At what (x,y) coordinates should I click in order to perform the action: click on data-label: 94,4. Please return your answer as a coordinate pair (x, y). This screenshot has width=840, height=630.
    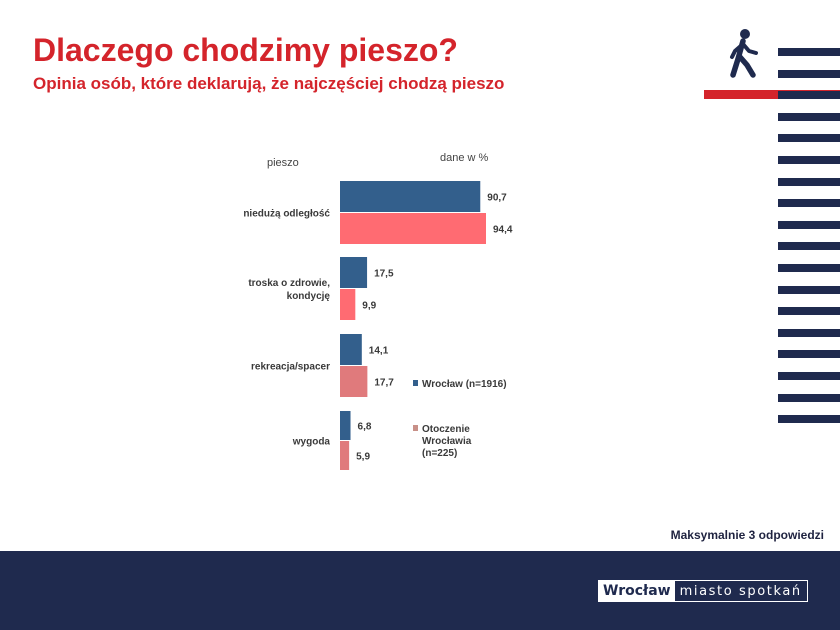
    Looking at the image, I should click on (503, 230).